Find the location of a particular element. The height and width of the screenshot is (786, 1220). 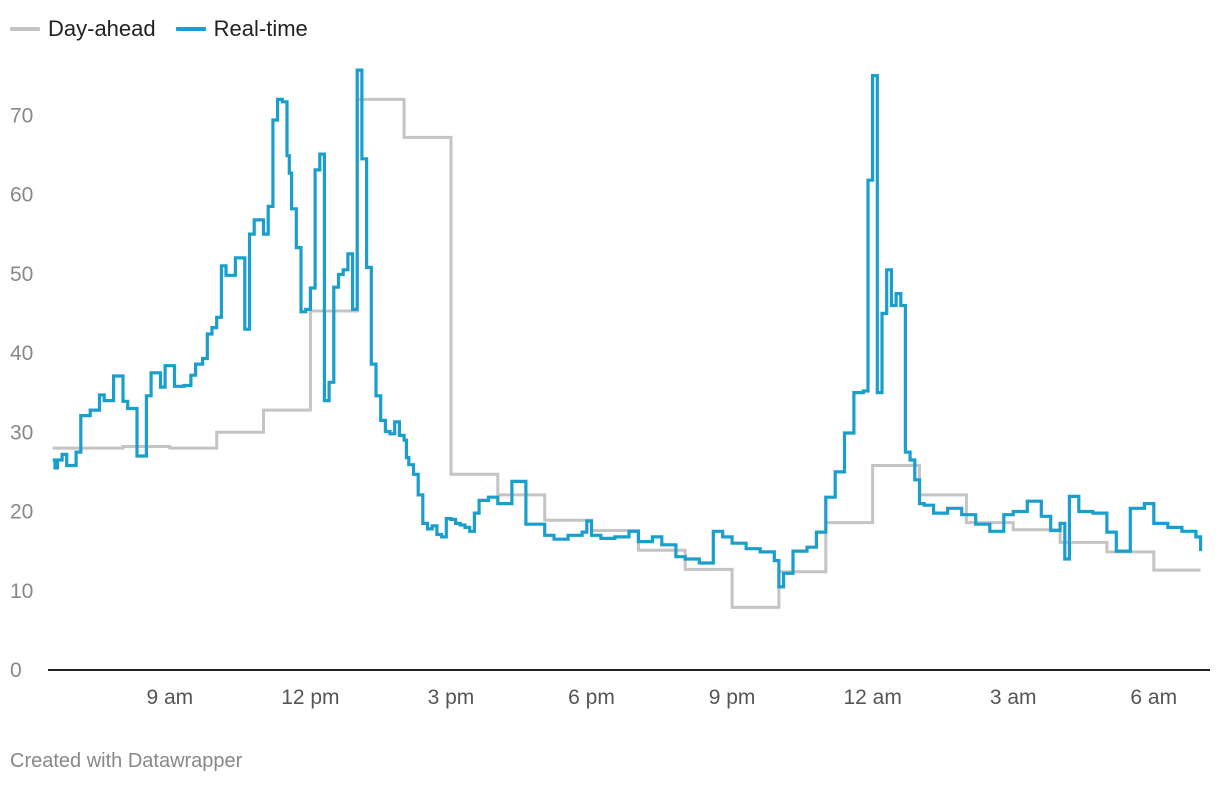

x-tick-label: 3 pm is located at coordinates (451, 697).